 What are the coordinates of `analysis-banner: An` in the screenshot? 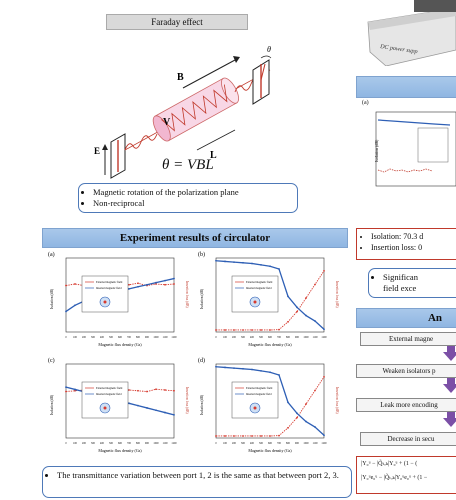 It's located at (406, 318).